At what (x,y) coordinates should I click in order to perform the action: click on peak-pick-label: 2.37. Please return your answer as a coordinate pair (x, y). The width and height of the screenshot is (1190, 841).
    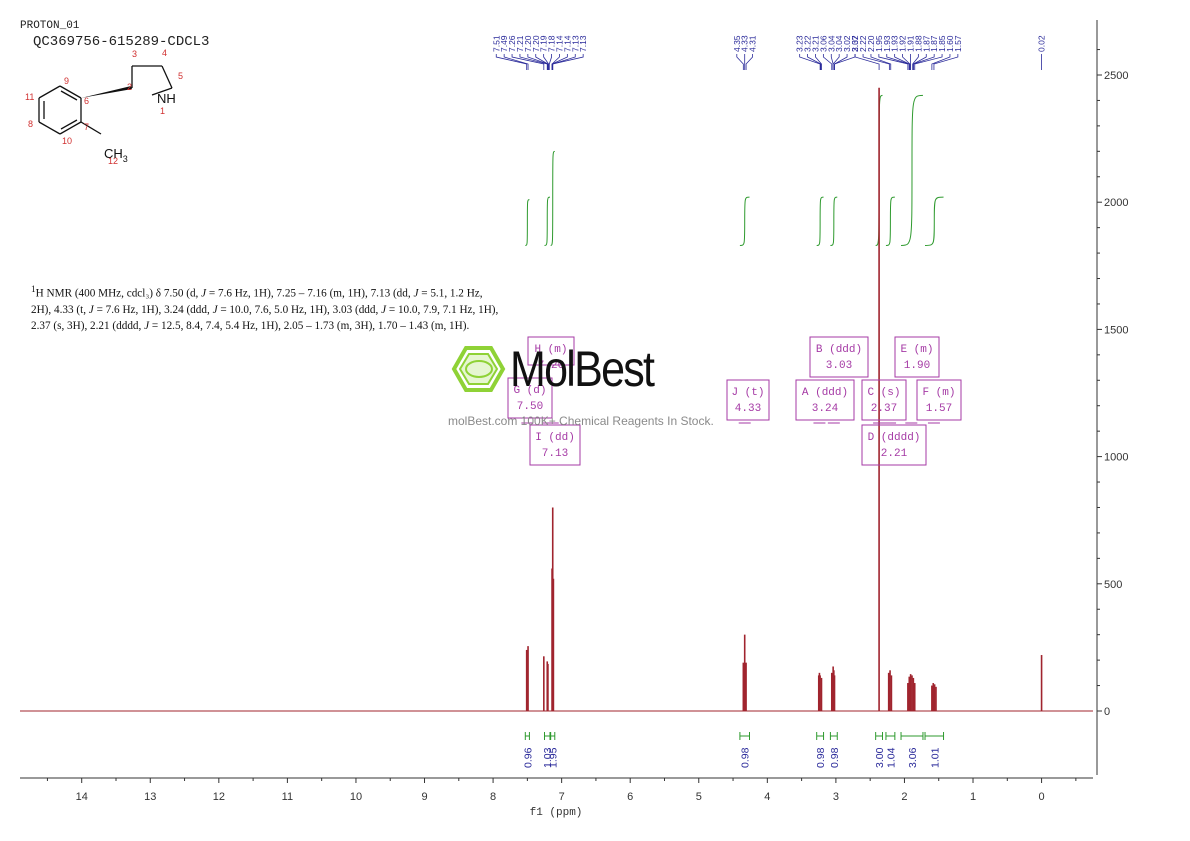
    Looking at the image, I should click on (855, 43).